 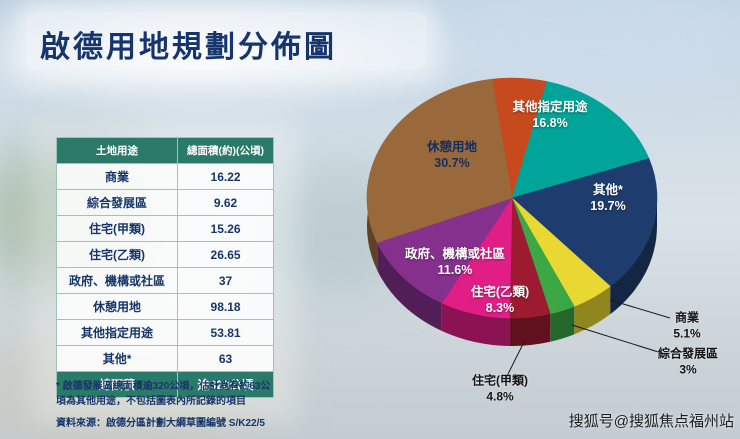 What do you see at coordinates (225, 358) in the screenshot?
I see `area-cell: 63` at bounding box center [225, 358].